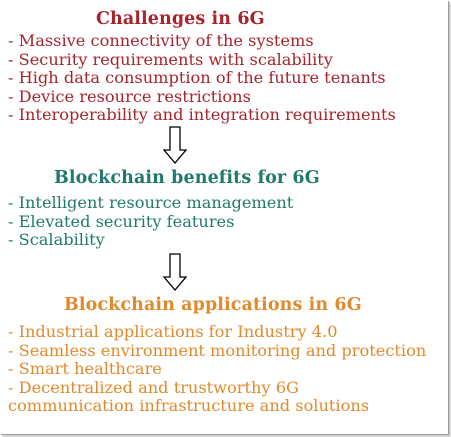  I want to click on list-item: - Device resource restrictions, so click(129, 96).